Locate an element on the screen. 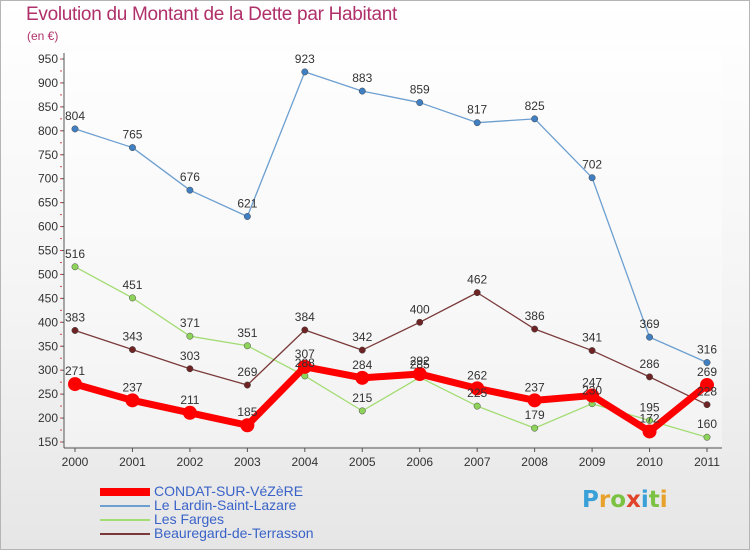  x-tick-label: 2006 is located at coordinates (419, 462).